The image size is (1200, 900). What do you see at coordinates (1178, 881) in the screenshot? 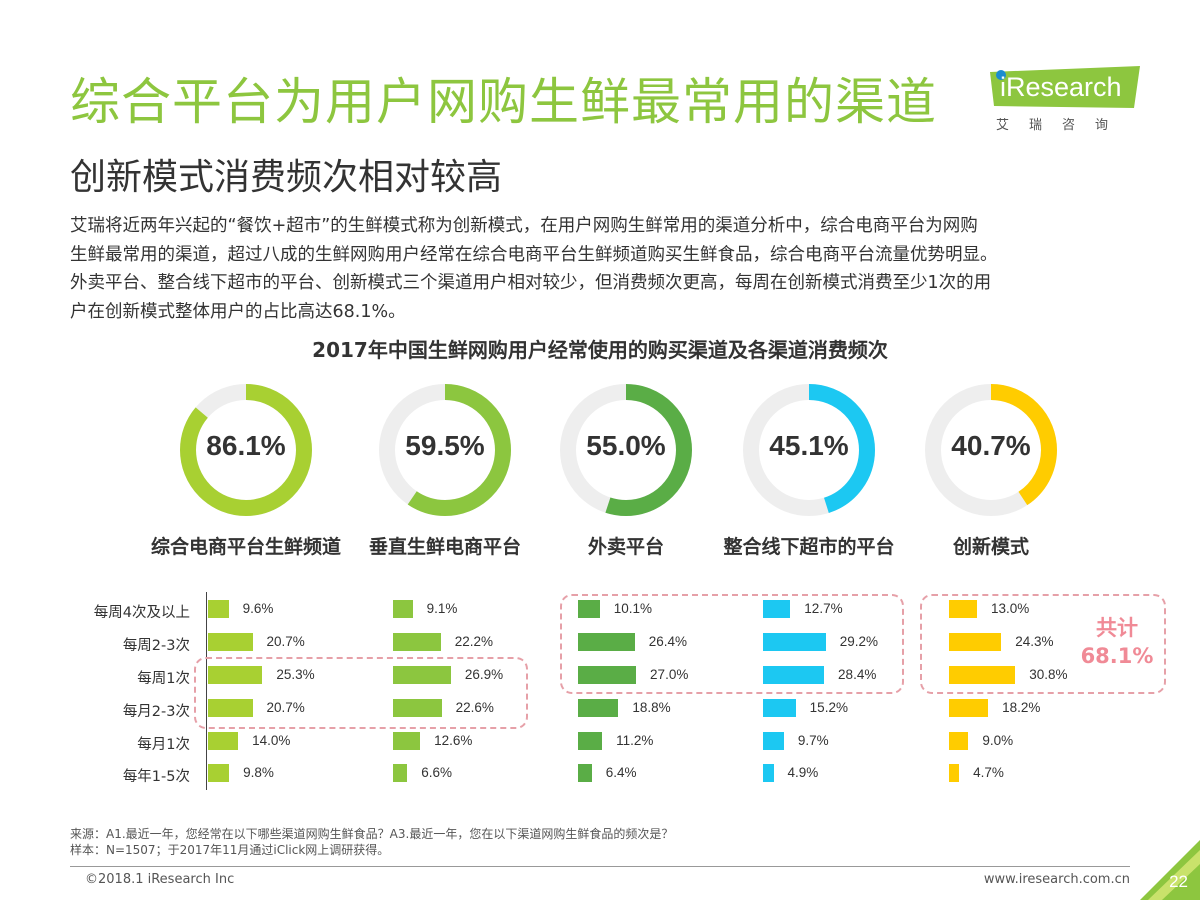
I see `page-number: 22` at bounding box center [1178, 881].